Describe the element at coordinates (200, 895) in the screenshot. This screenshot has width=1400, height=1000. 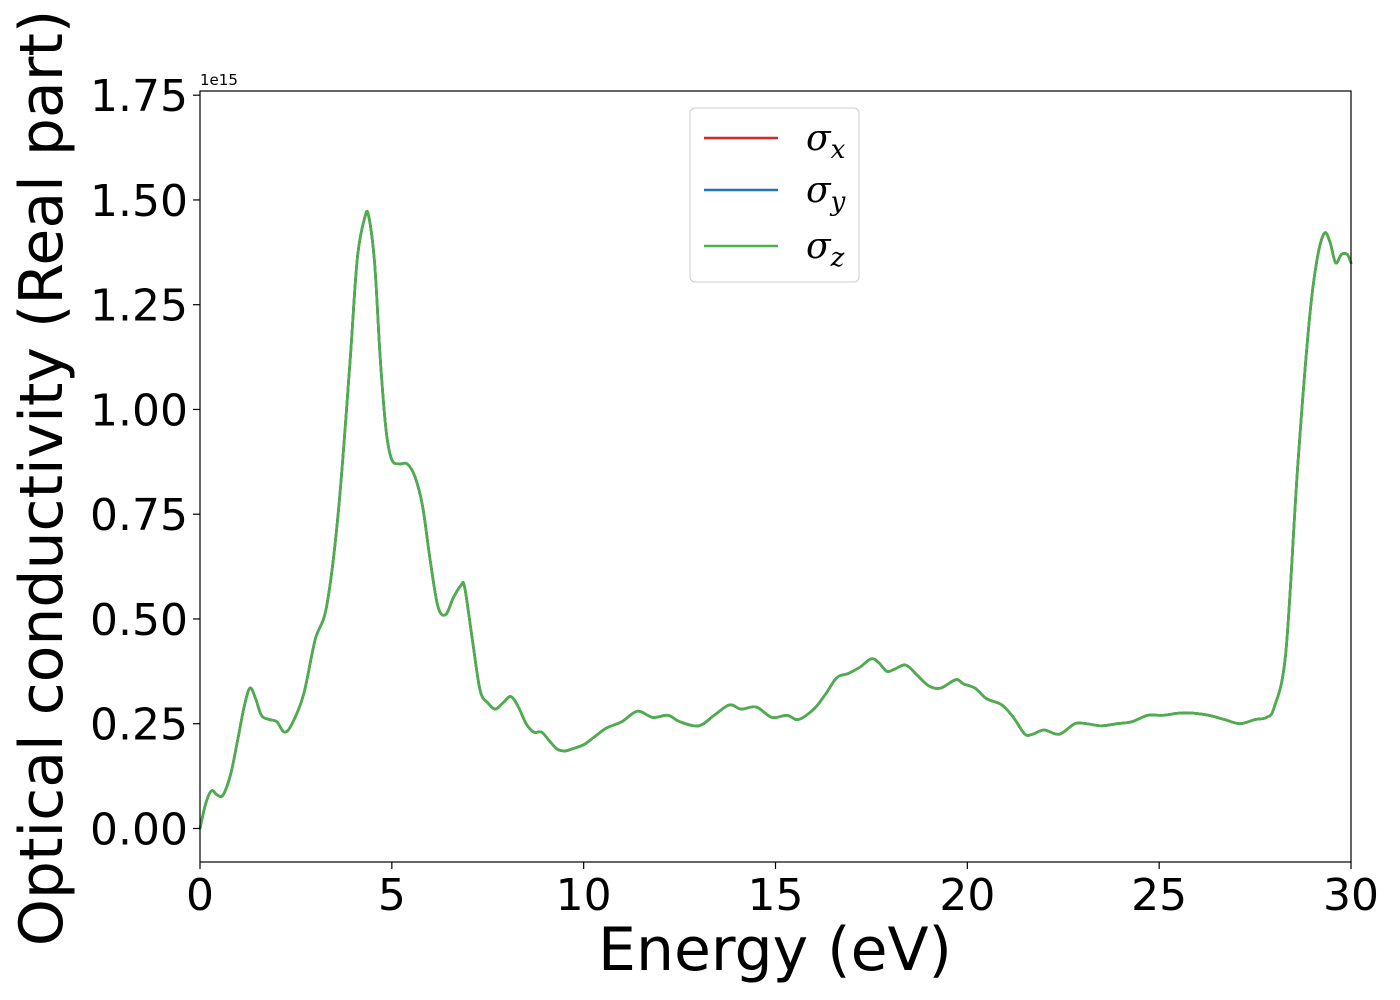
I see `x-tick-label: 0` at that location.